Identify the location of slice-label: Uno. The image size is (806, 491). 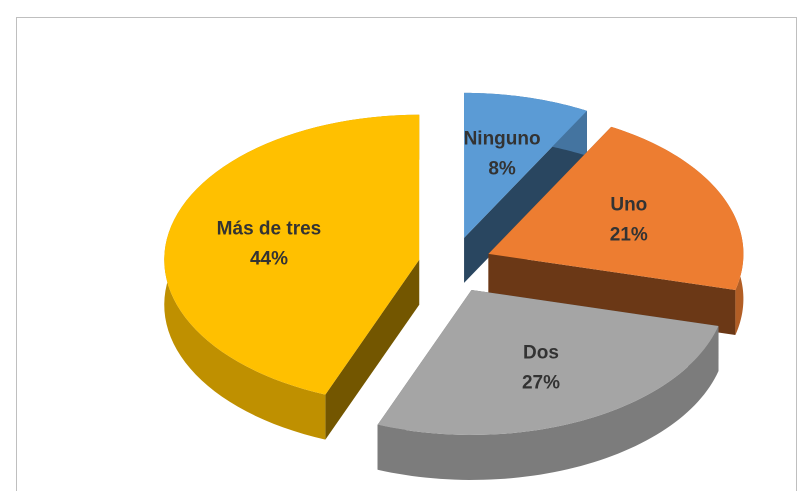
(628, 204).